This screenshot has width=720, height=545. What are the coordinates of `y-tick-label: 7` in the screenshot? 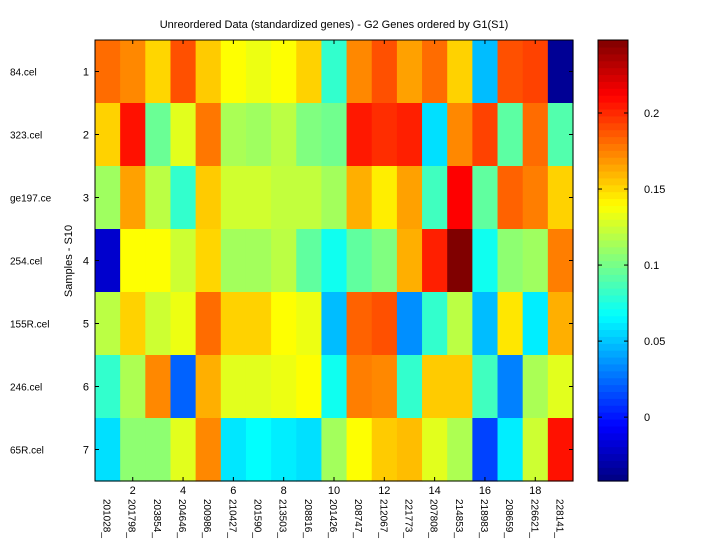 It's located at (86, 451).